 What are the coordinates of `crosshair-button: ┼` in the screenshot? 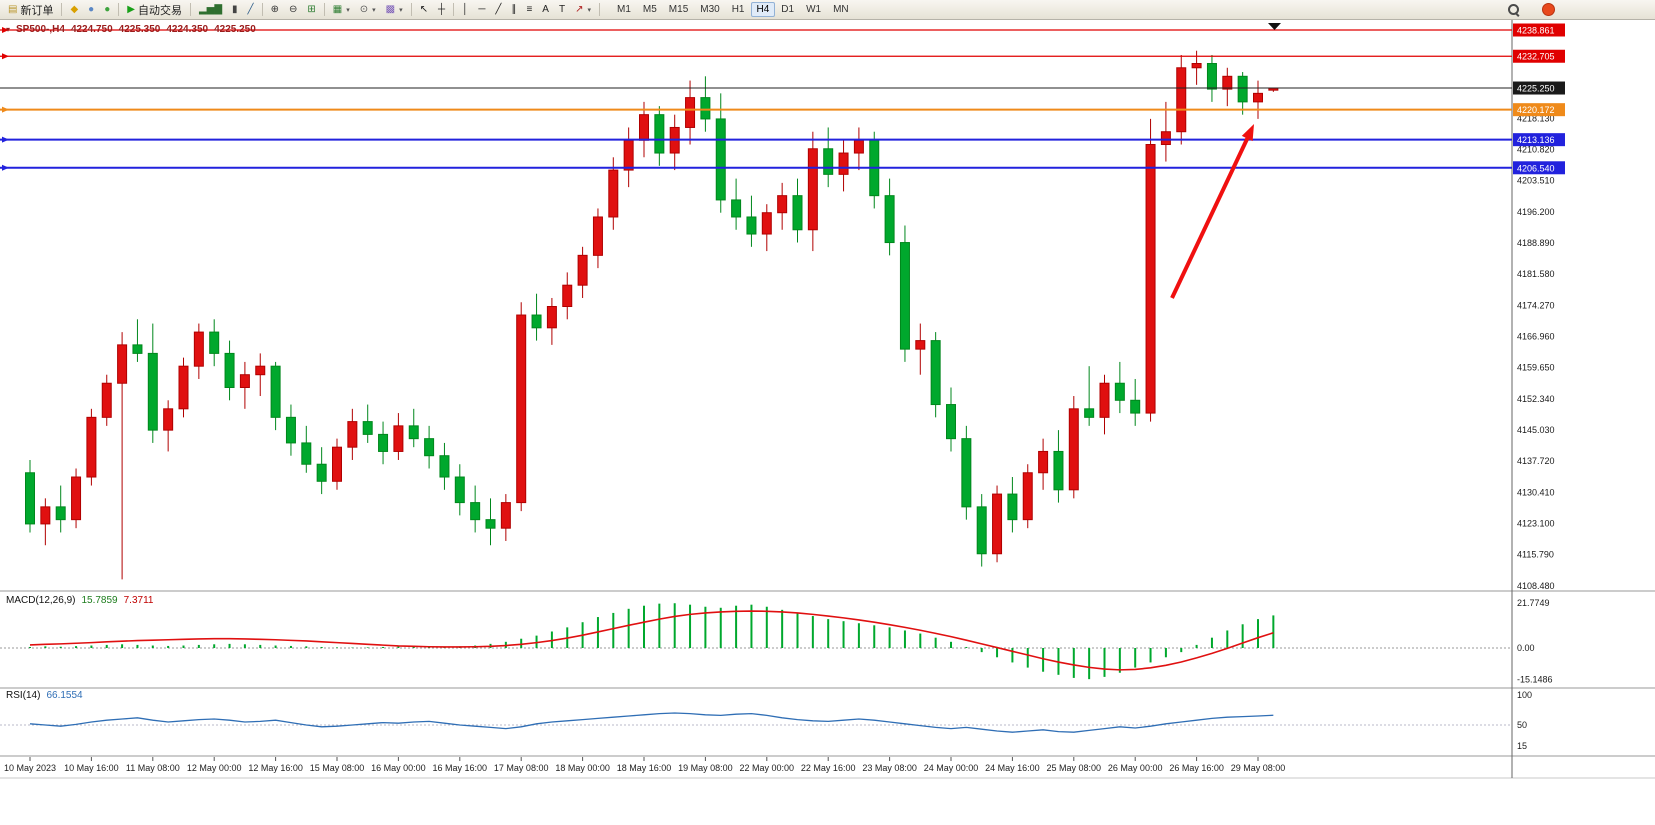 It's located at (441, 10).